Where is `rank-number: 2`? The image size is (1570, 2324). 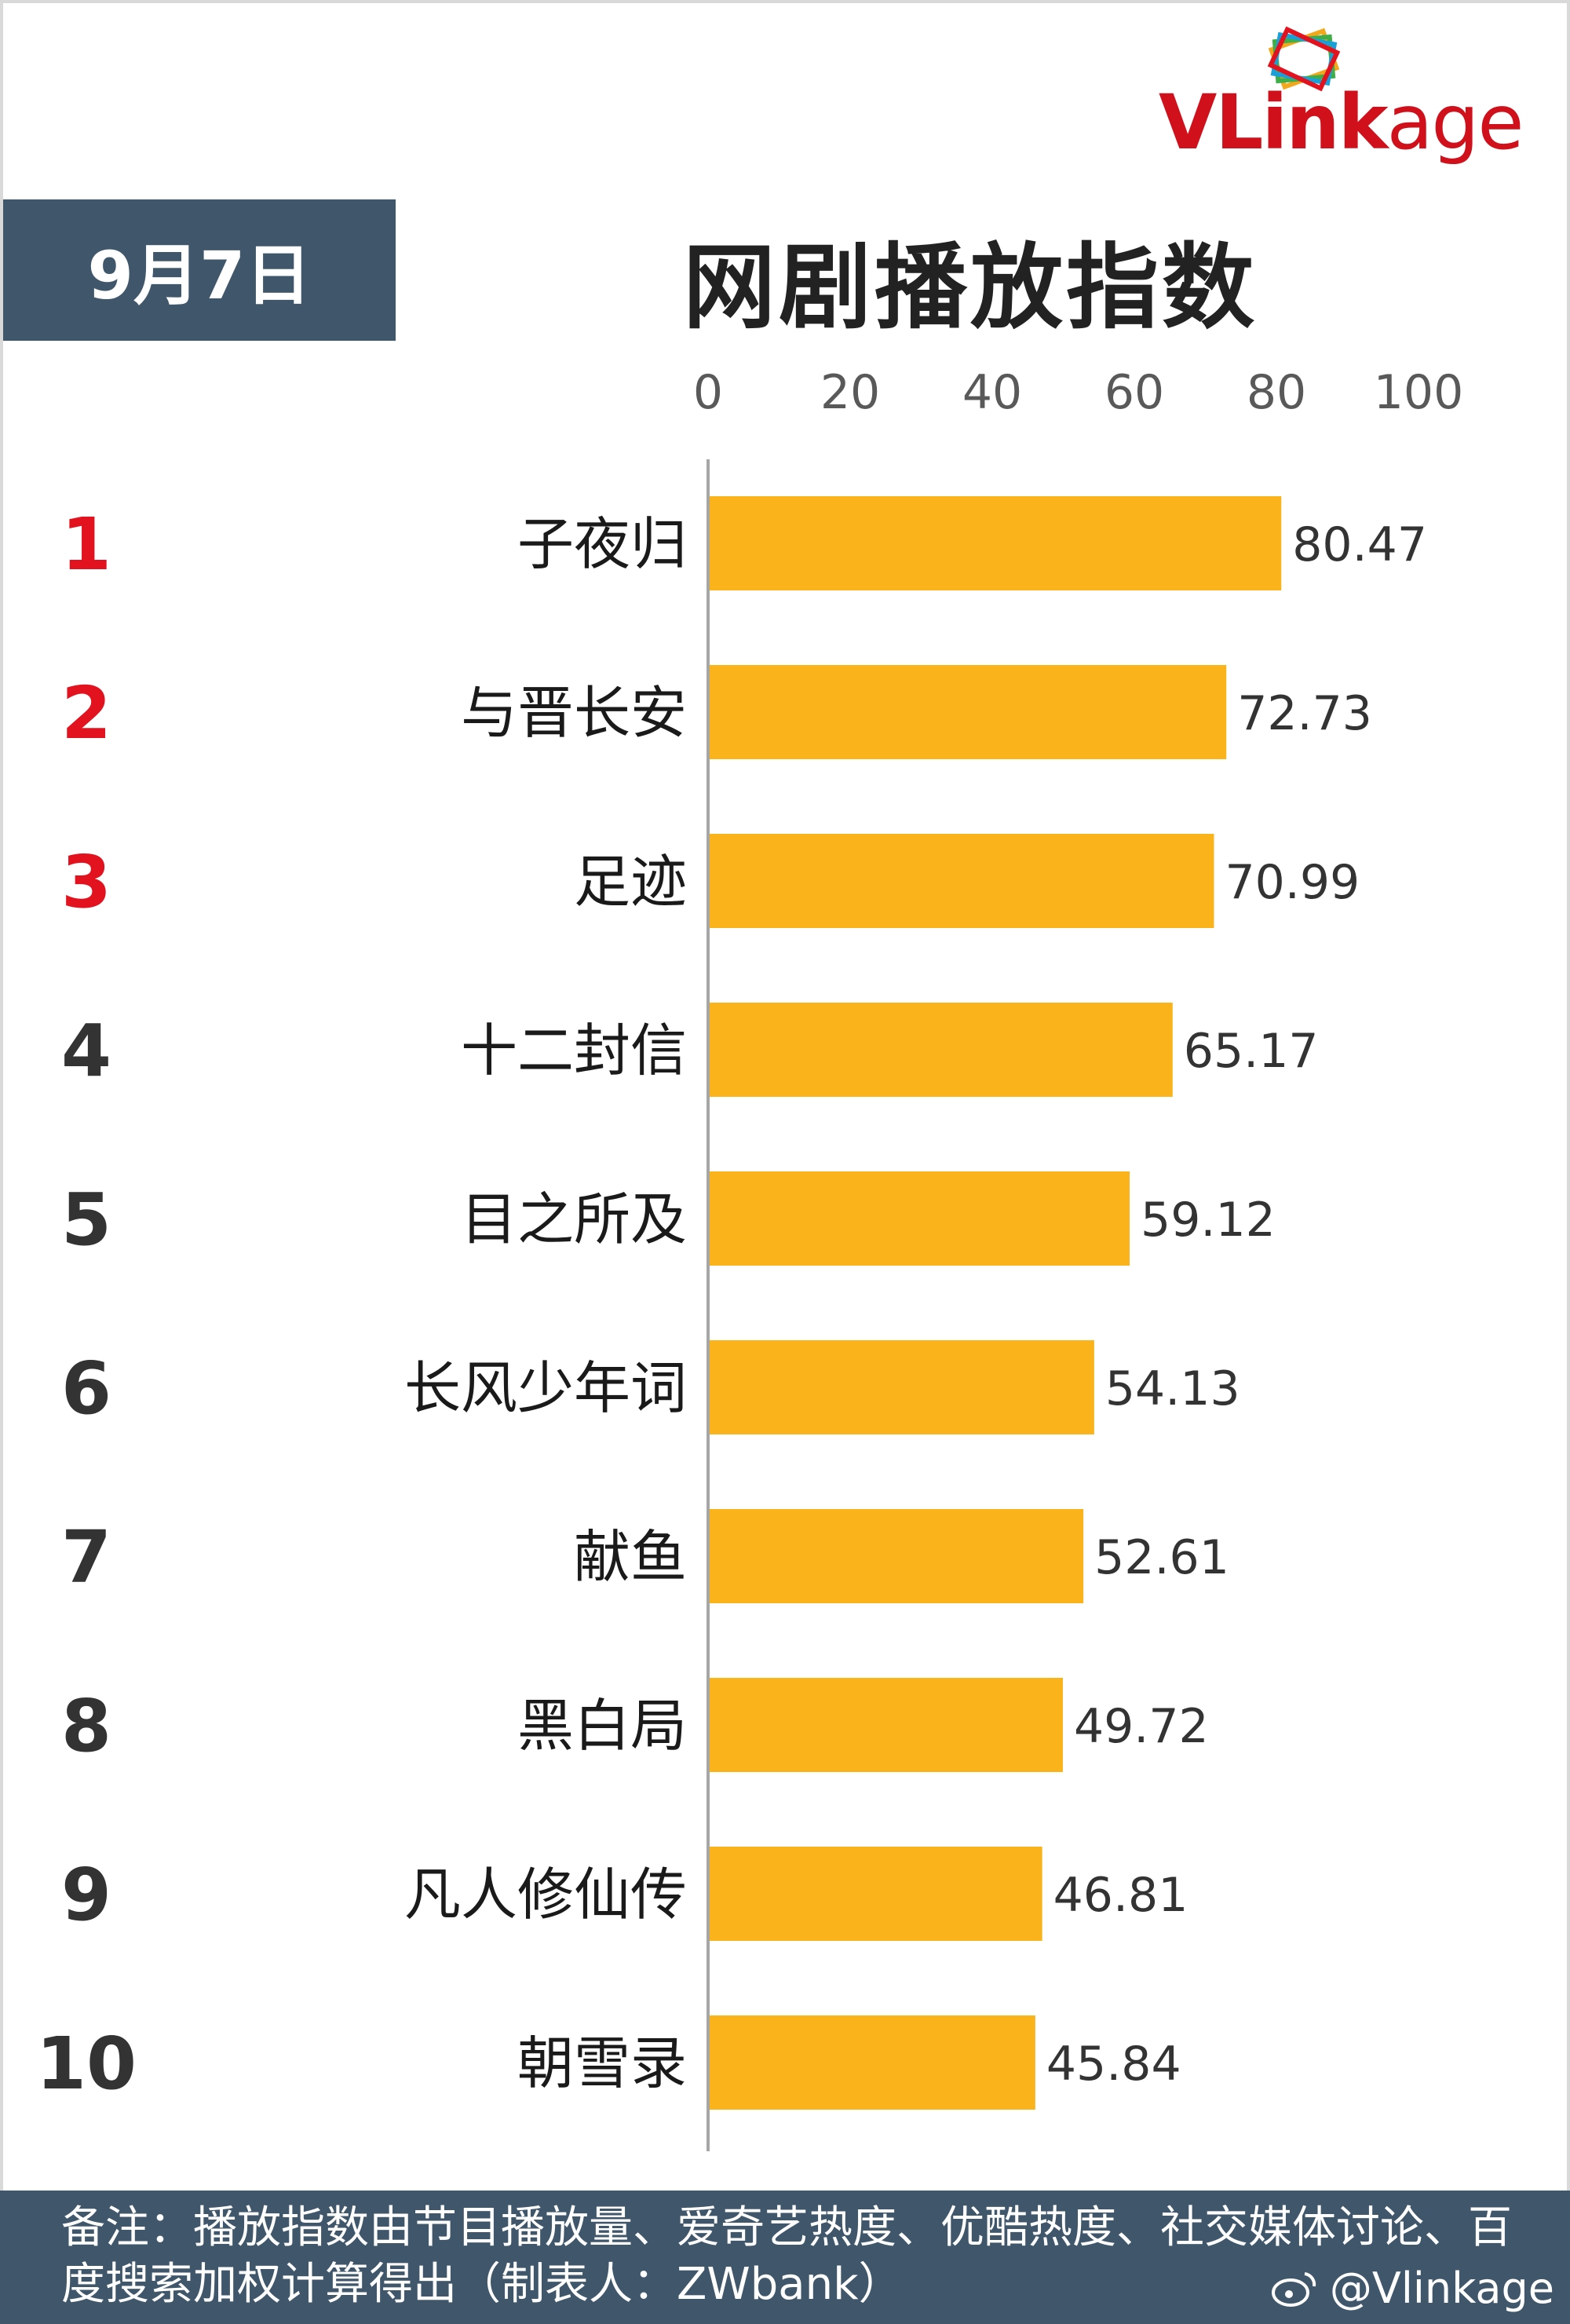 rank-number: 2 is located at coordinates (86, 713).